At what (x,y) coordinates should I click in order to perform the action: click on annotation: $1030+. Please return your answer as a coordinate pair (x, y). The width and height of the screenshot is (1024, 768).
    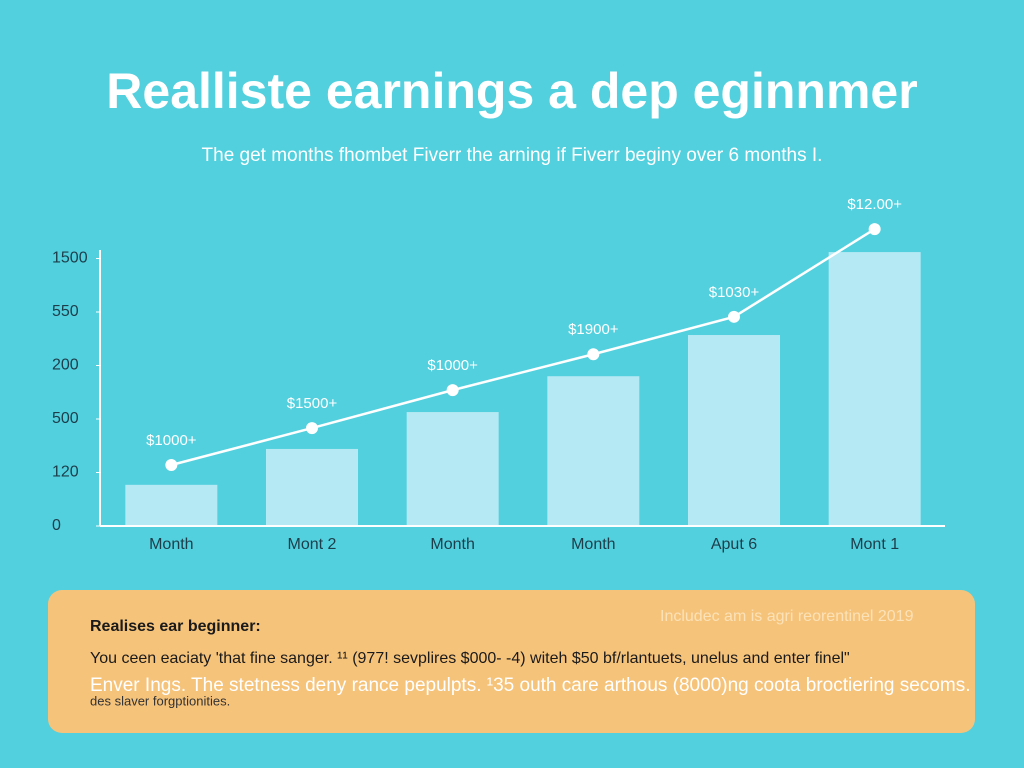
    Looking at the image, I should click on (734, 292).